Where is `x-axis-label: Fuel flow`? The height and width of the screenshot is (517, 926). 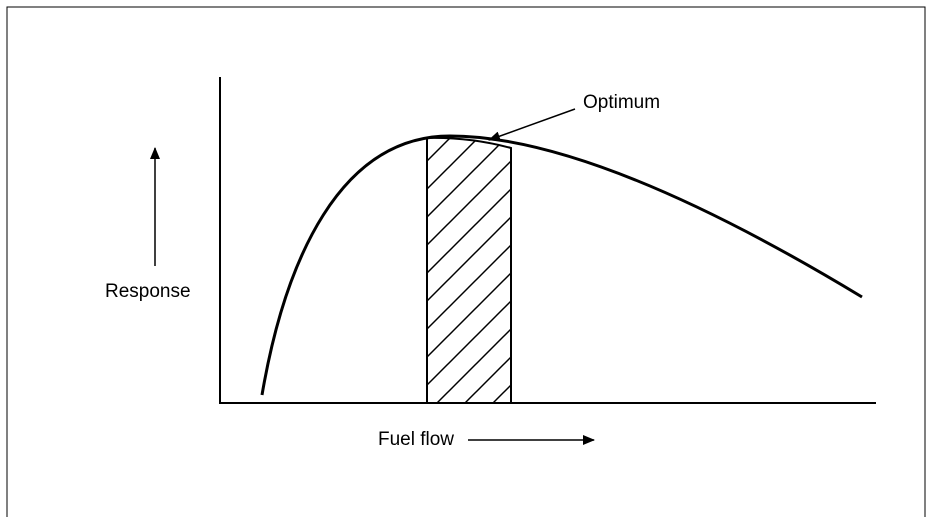
x-axis-label: Fuel flow is located at coordinates (416, 439).